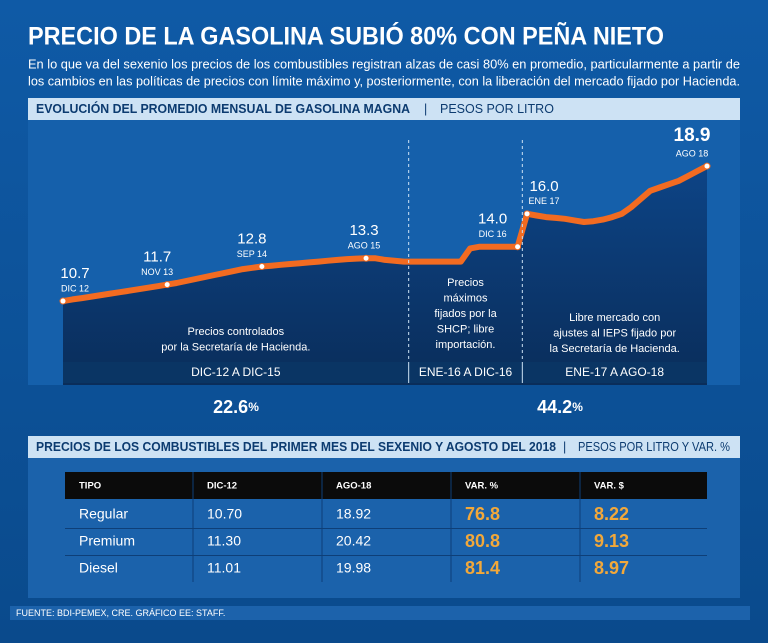 The image size is (768, 643). What do you see at coordinates (465, 298) in the screenshot?
I see `period-note: máximos` at bounding box center [465, 298].